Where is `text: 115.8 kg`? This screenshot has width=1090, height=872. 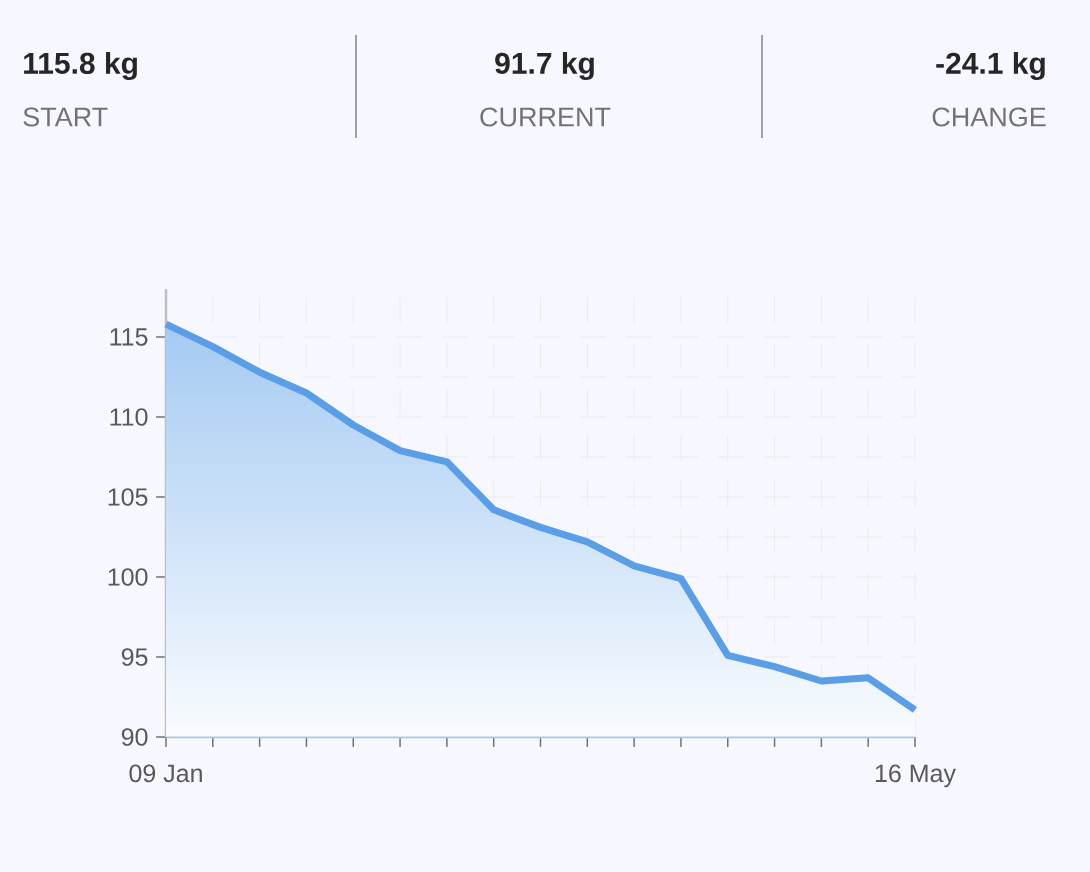 text: 115.8 kg is located at coordinates (80, 66).